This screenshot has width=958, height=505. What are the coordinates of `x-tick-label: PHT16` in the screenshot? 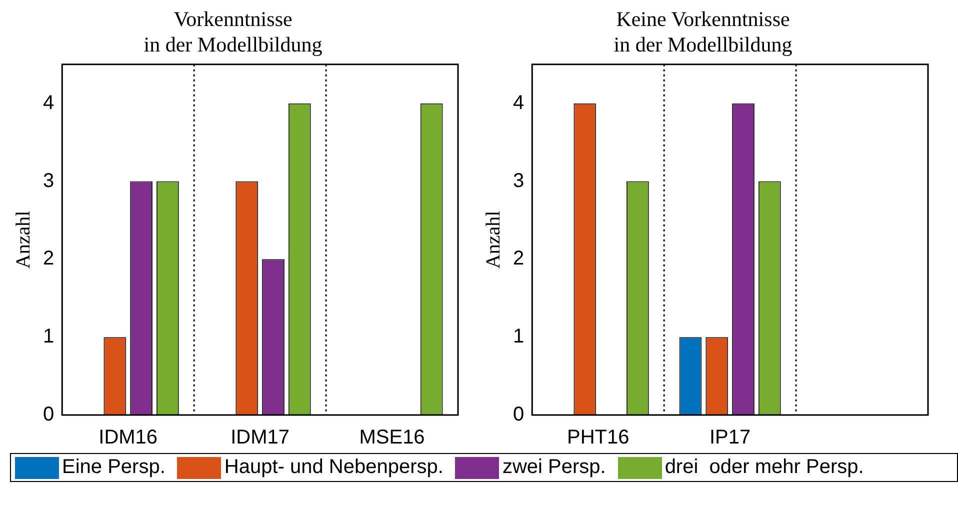 It's located at (598, 437).